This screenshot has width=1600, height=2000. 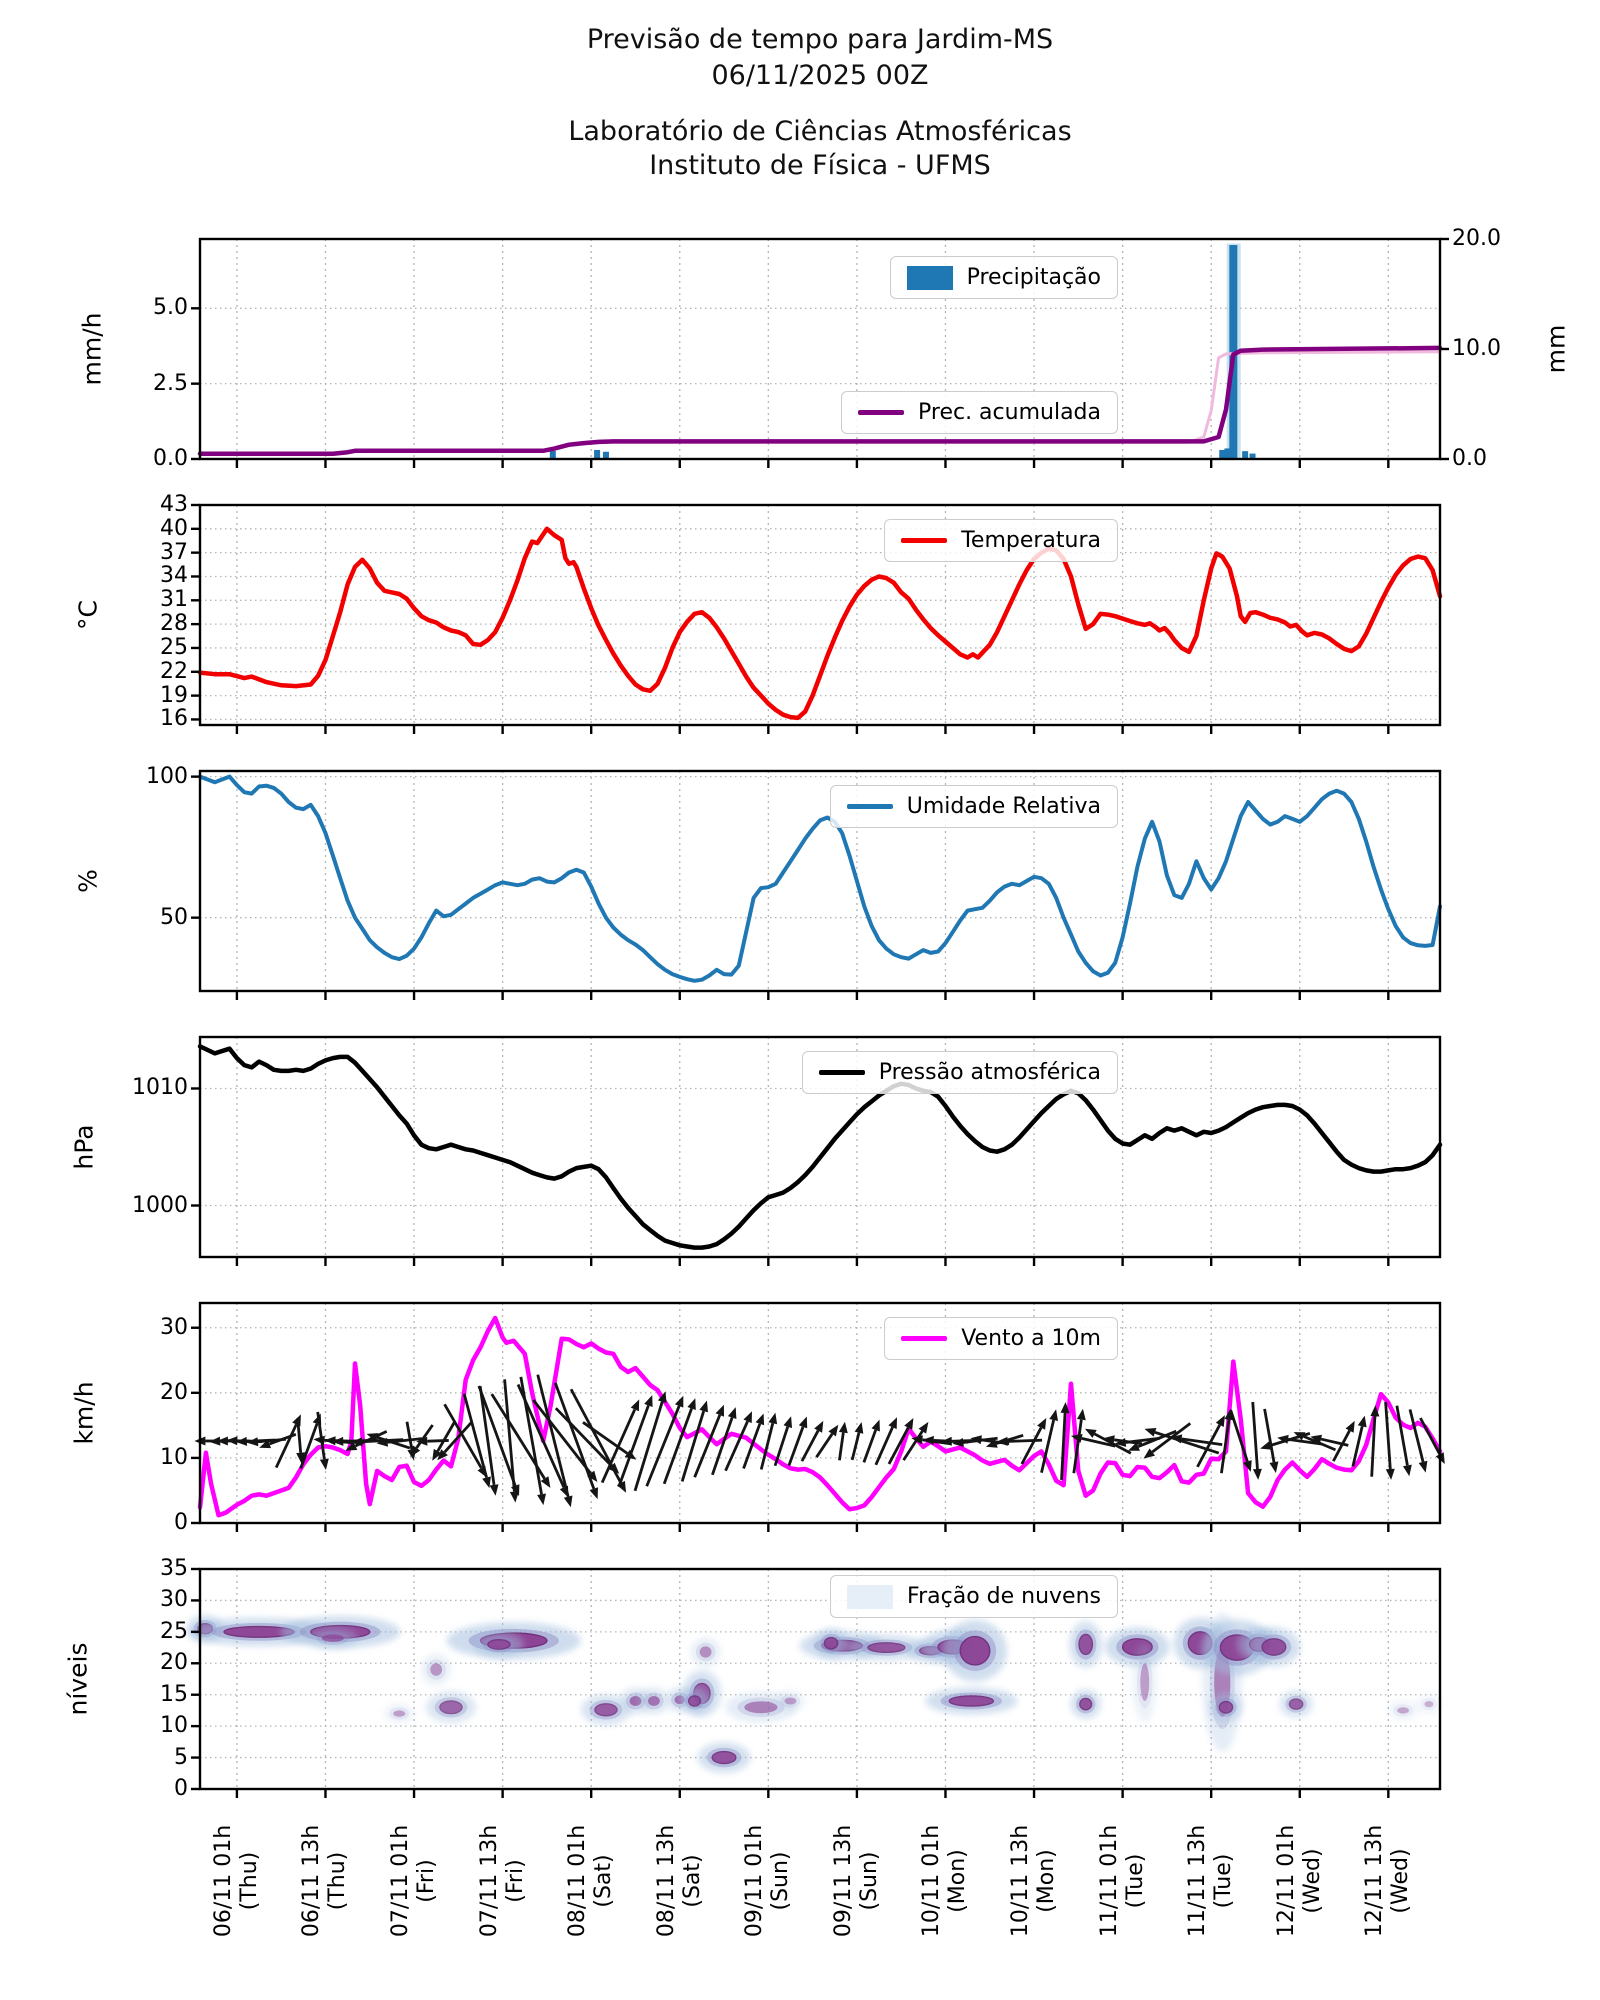 What do you see at coordinates (591, 1881) in the screenshot?
I see `x-tick-label: 08/11 01h (Sat)` at bounding box center [591, 1881].